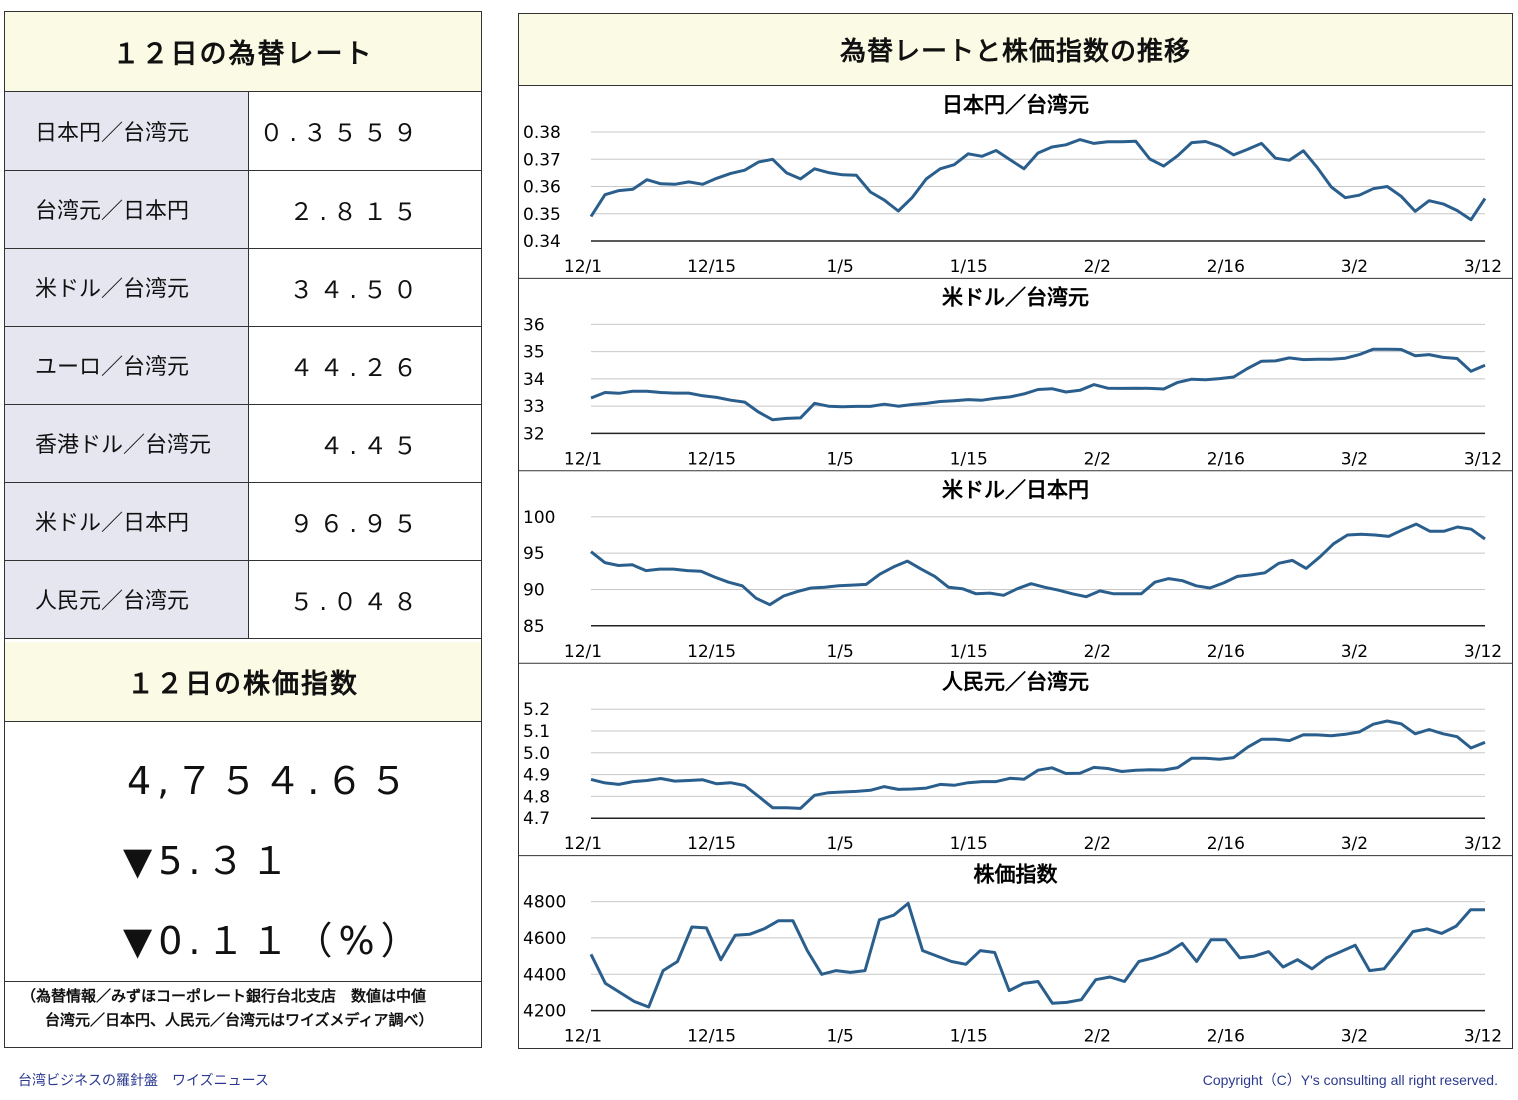 Image resolution: width=1518 pixels, height=1100 pixels. What do you see at coordinates (243, 682) in the screenshot?
I see `stock-title: １２日の株価指数` at bounding box center [243, 682].